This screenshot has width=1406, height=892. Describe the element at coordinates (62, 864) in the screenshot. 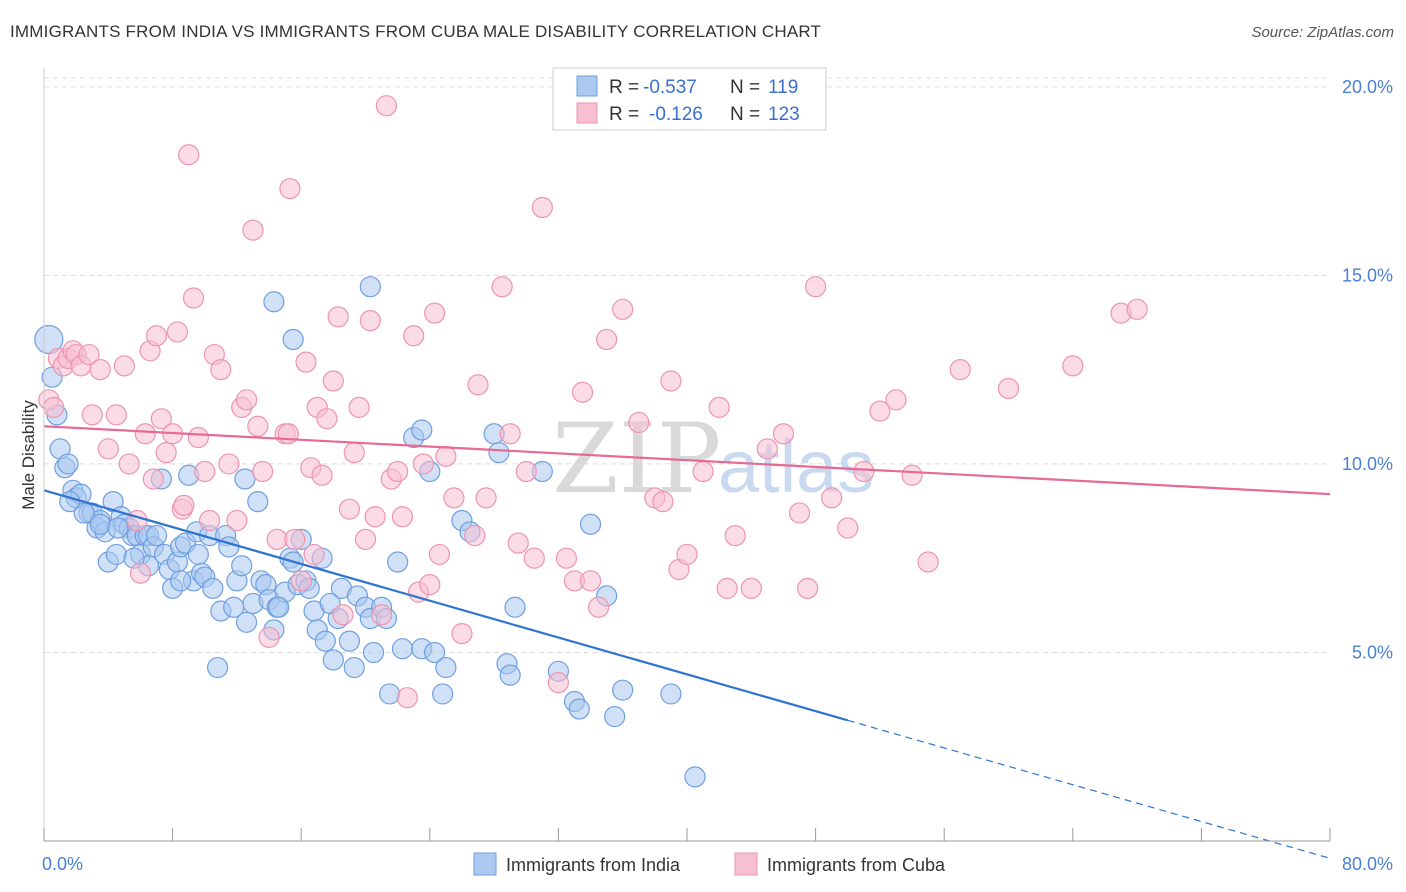

I see `x-tick-label-min: 0.0%` at that location.